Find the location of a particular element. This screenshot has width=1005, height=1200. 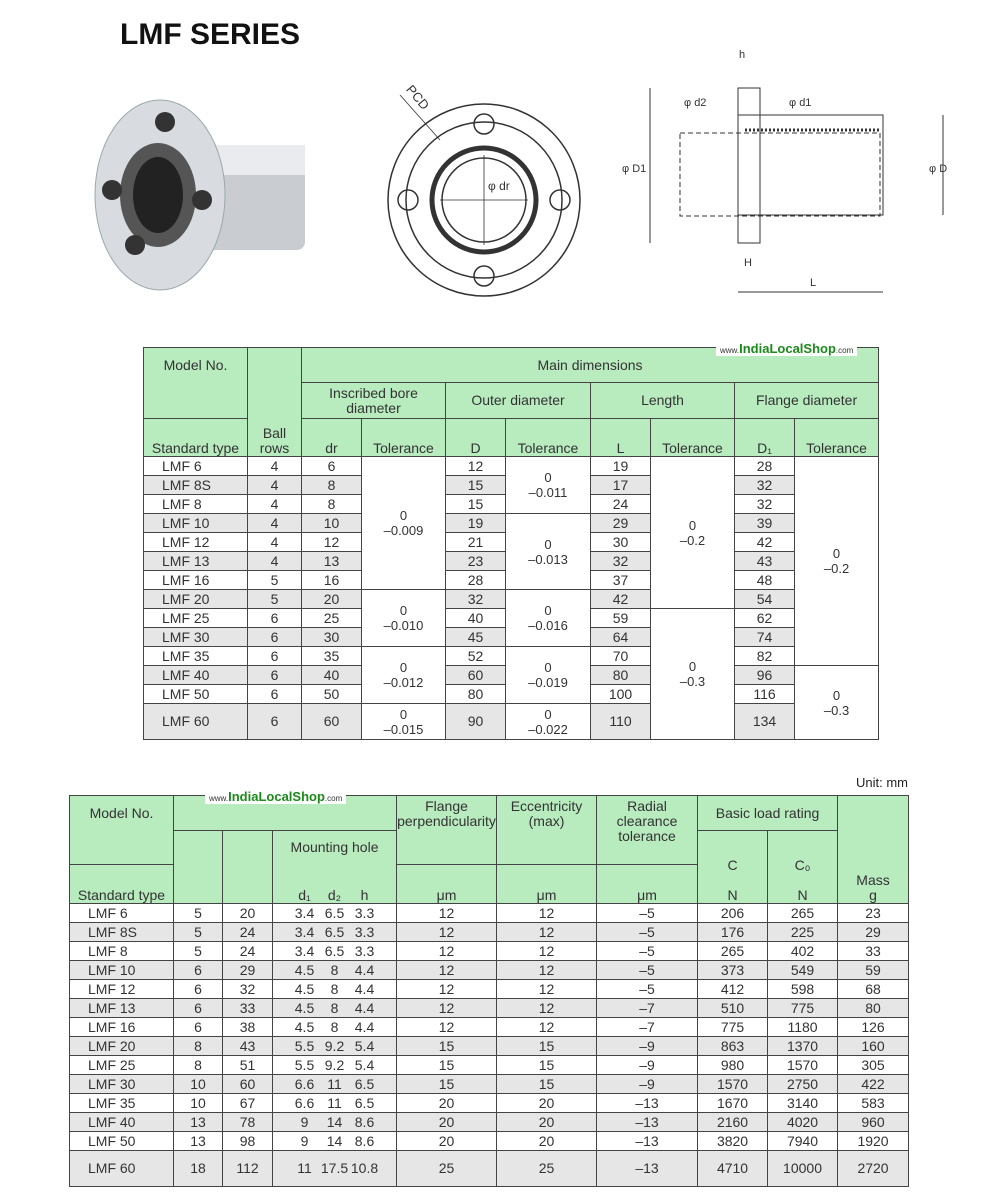

C-cell: 1670 is located at coordinates (733, 1103).